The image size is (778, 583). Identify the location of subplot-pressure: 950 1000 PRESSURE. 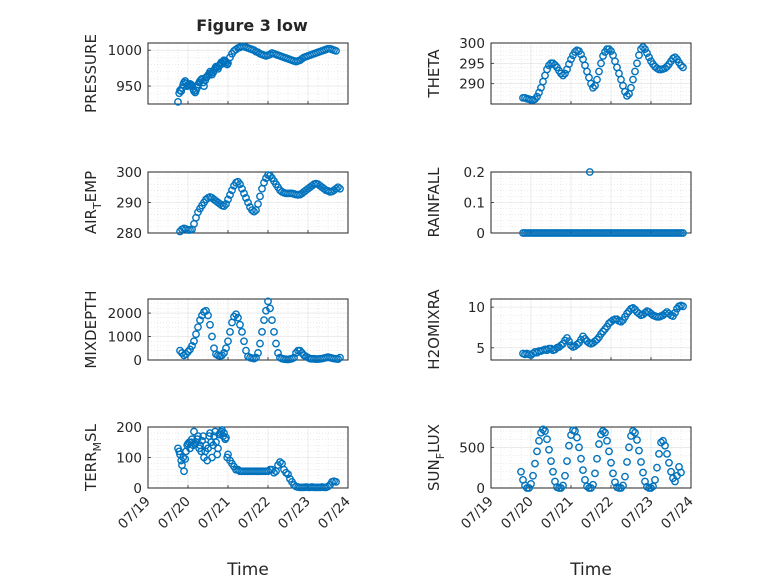
(215, 73).